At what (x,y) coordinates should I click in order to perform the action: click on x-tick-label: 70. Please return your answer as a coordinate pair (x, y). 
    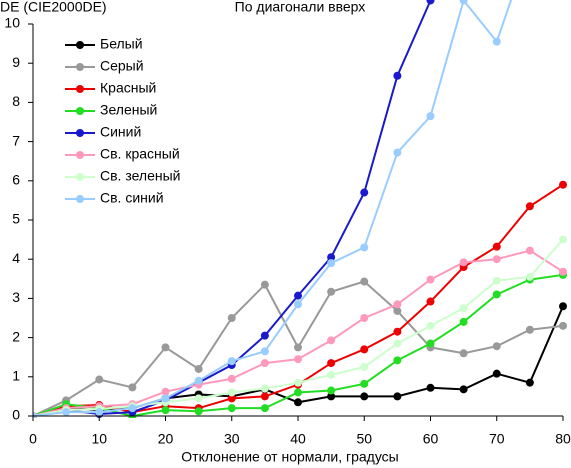
    Looking at the image, I should click on (497, 439).